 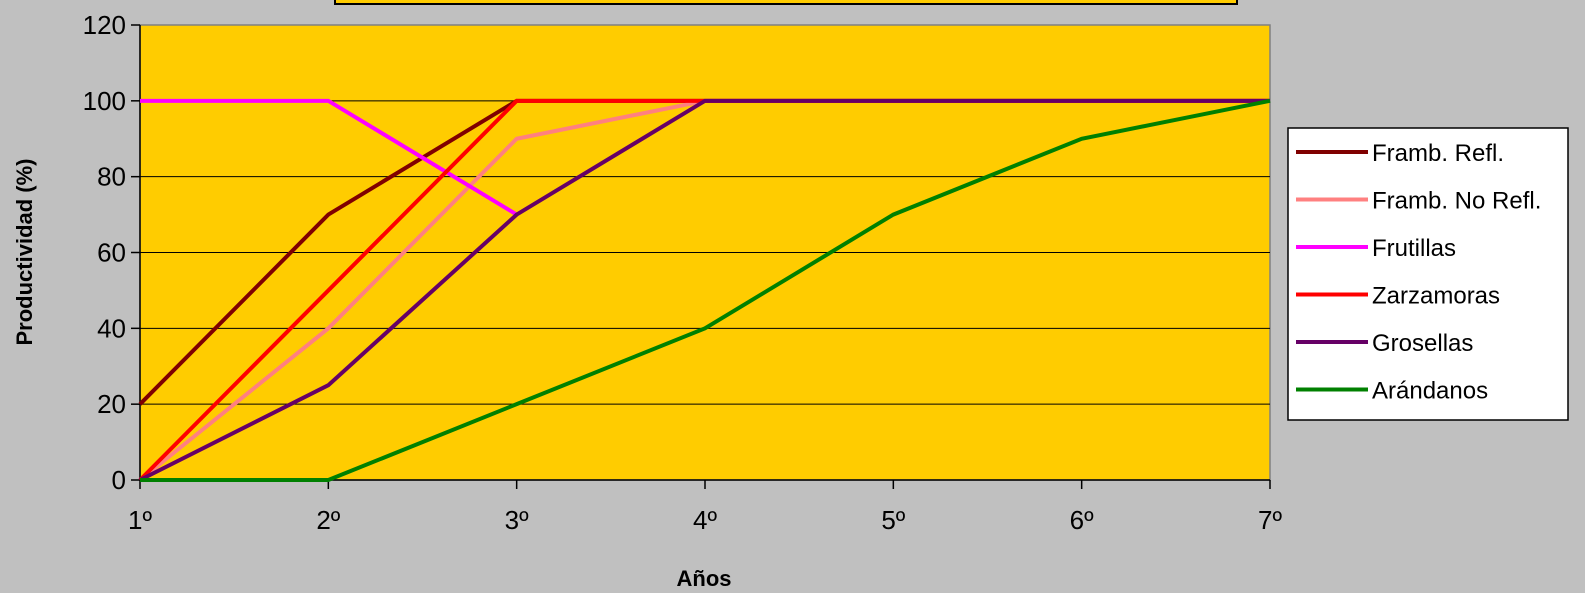 I want to click on x-tick-label: 1º, so click(x=140, y=520).